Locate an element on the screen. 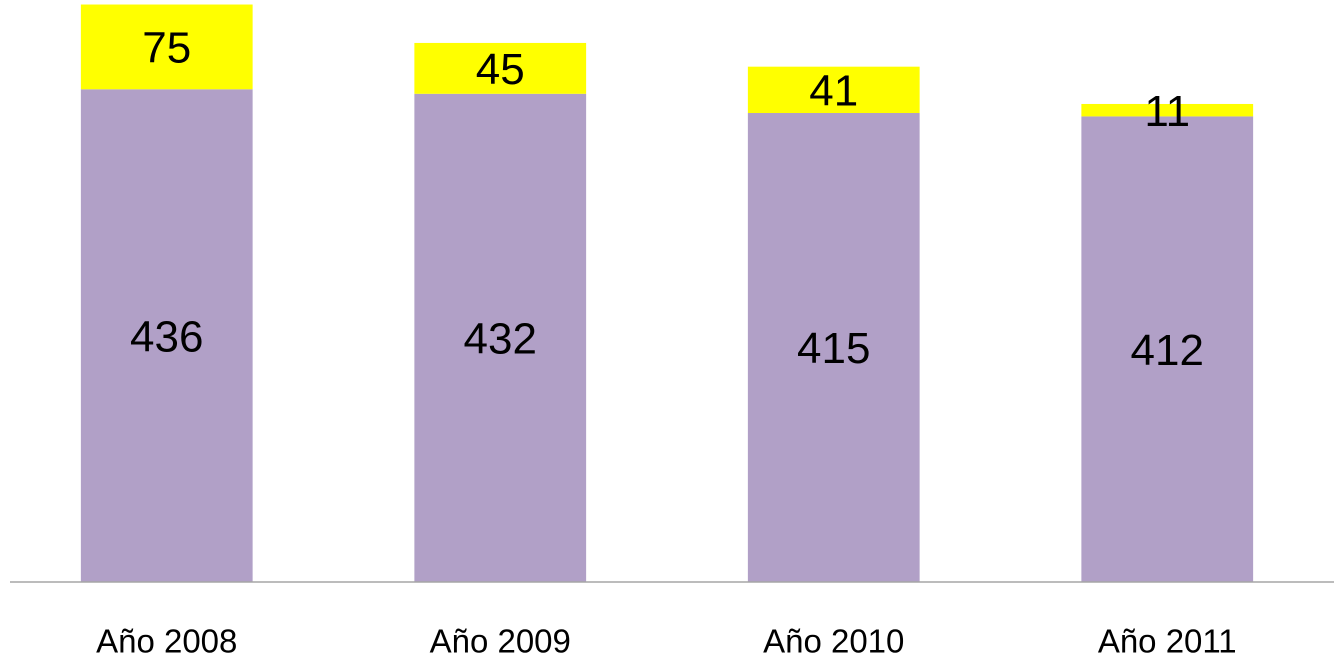  data-label: 436 is located at coordinates (166, 336).